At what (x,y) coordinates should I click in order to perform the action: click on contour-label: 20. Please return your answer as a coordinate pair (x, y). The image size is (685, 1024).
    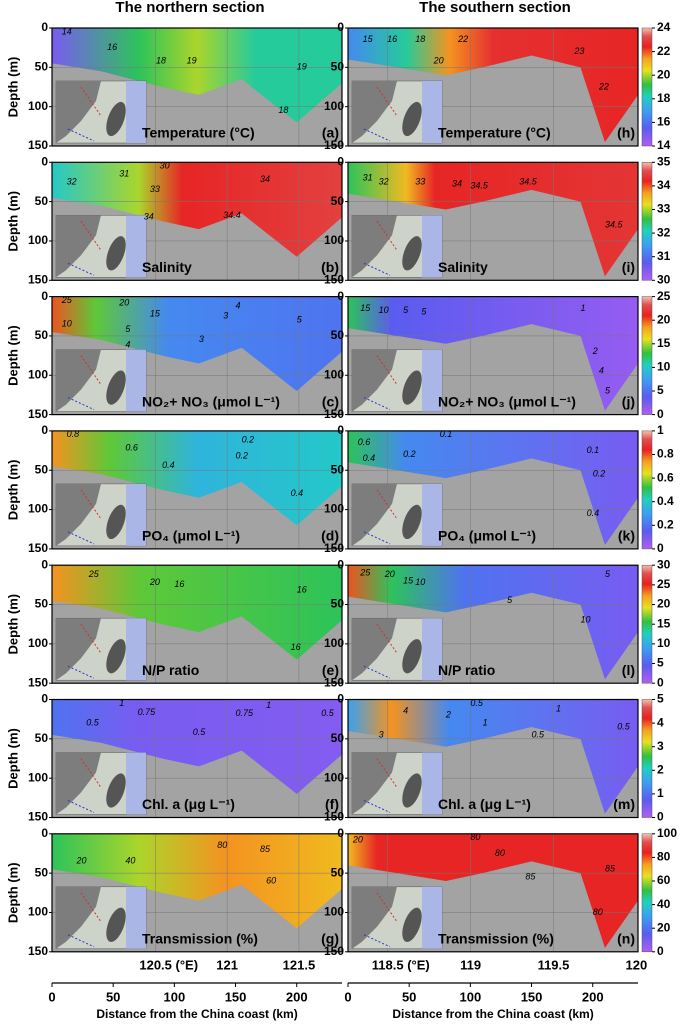
    Looking at the image, I should click on (438, 60).